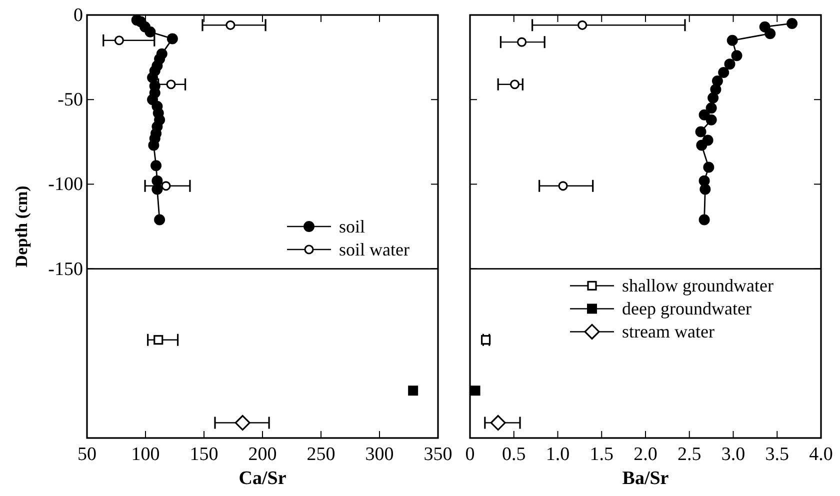 This screenshot has height=496, width=840. What do you see at coordinates (646, 454) in the screenshot?
I see `x-tick-label: 2.0` at bounding box center [646, 454].